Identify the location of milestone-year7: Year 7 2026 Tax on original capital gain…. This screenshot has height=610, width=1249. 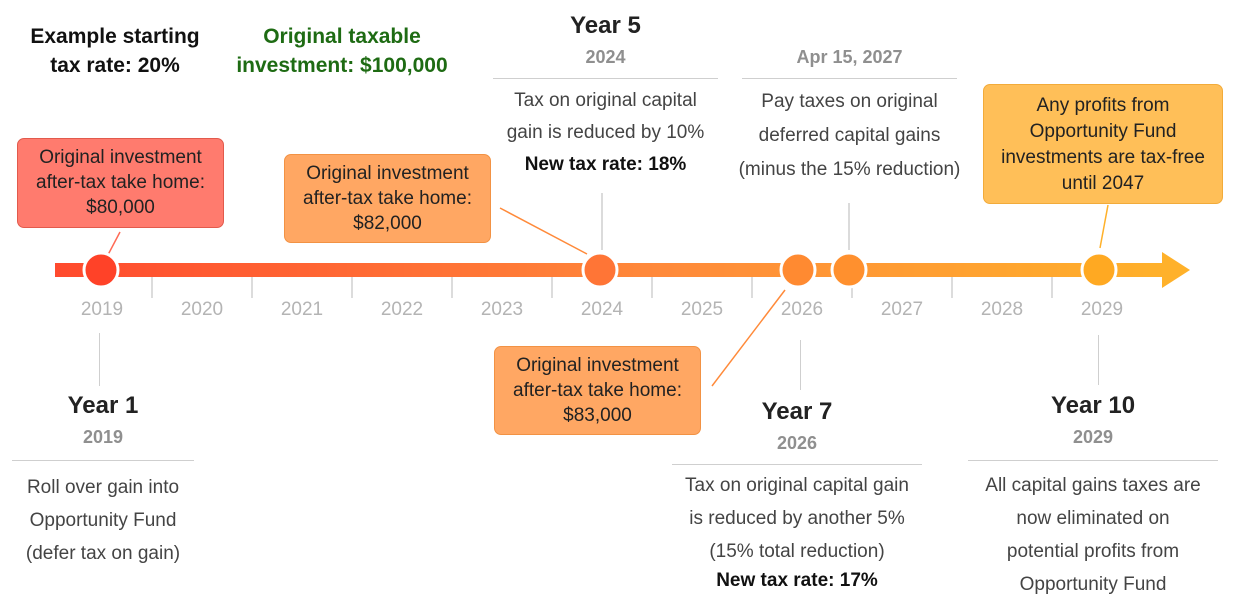
(797, 495).